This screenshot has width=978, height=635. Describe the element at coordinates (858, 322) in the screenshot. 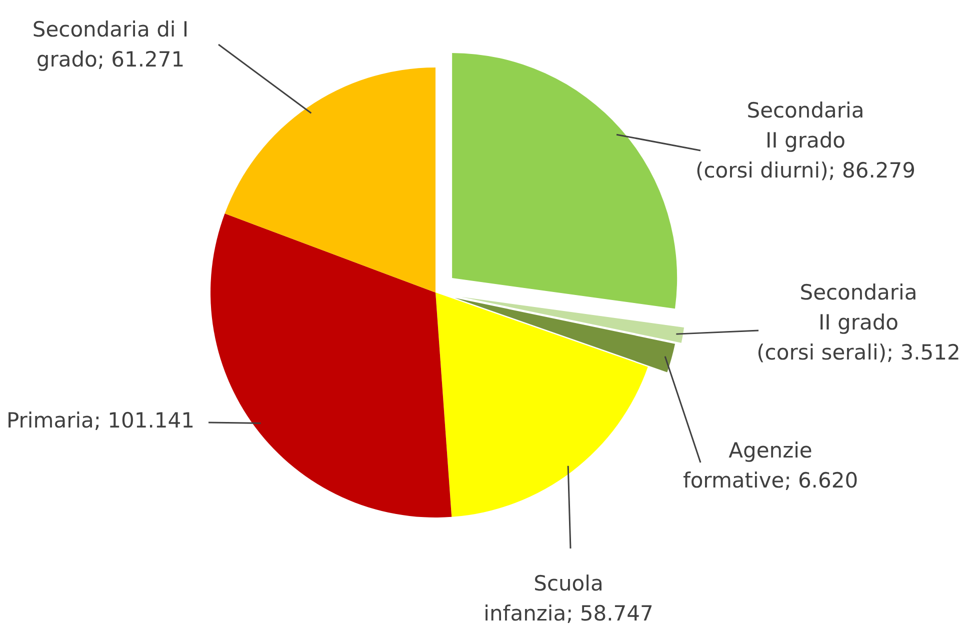

I see `slice-label: Secondaria II grado (corsi serali); 3.512` at that location.